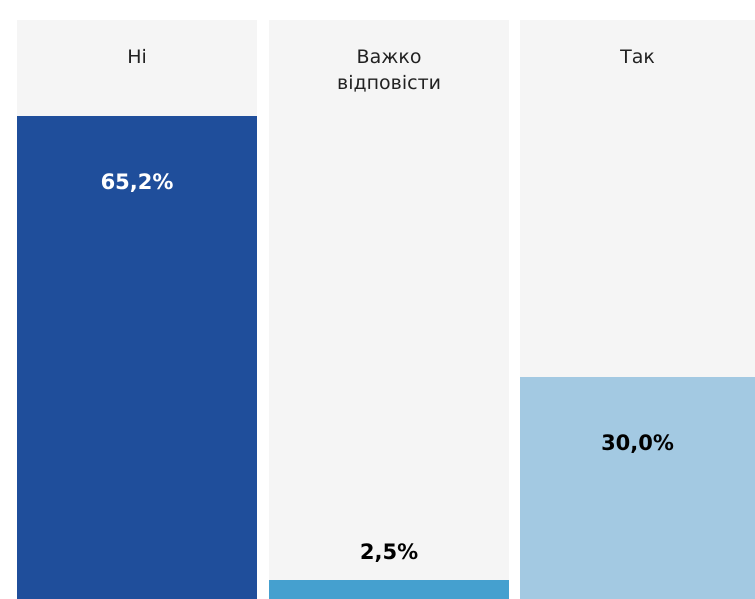 The image size is (755, 599). I want to click on category-label: Важко відповісти, so click(389, 70).